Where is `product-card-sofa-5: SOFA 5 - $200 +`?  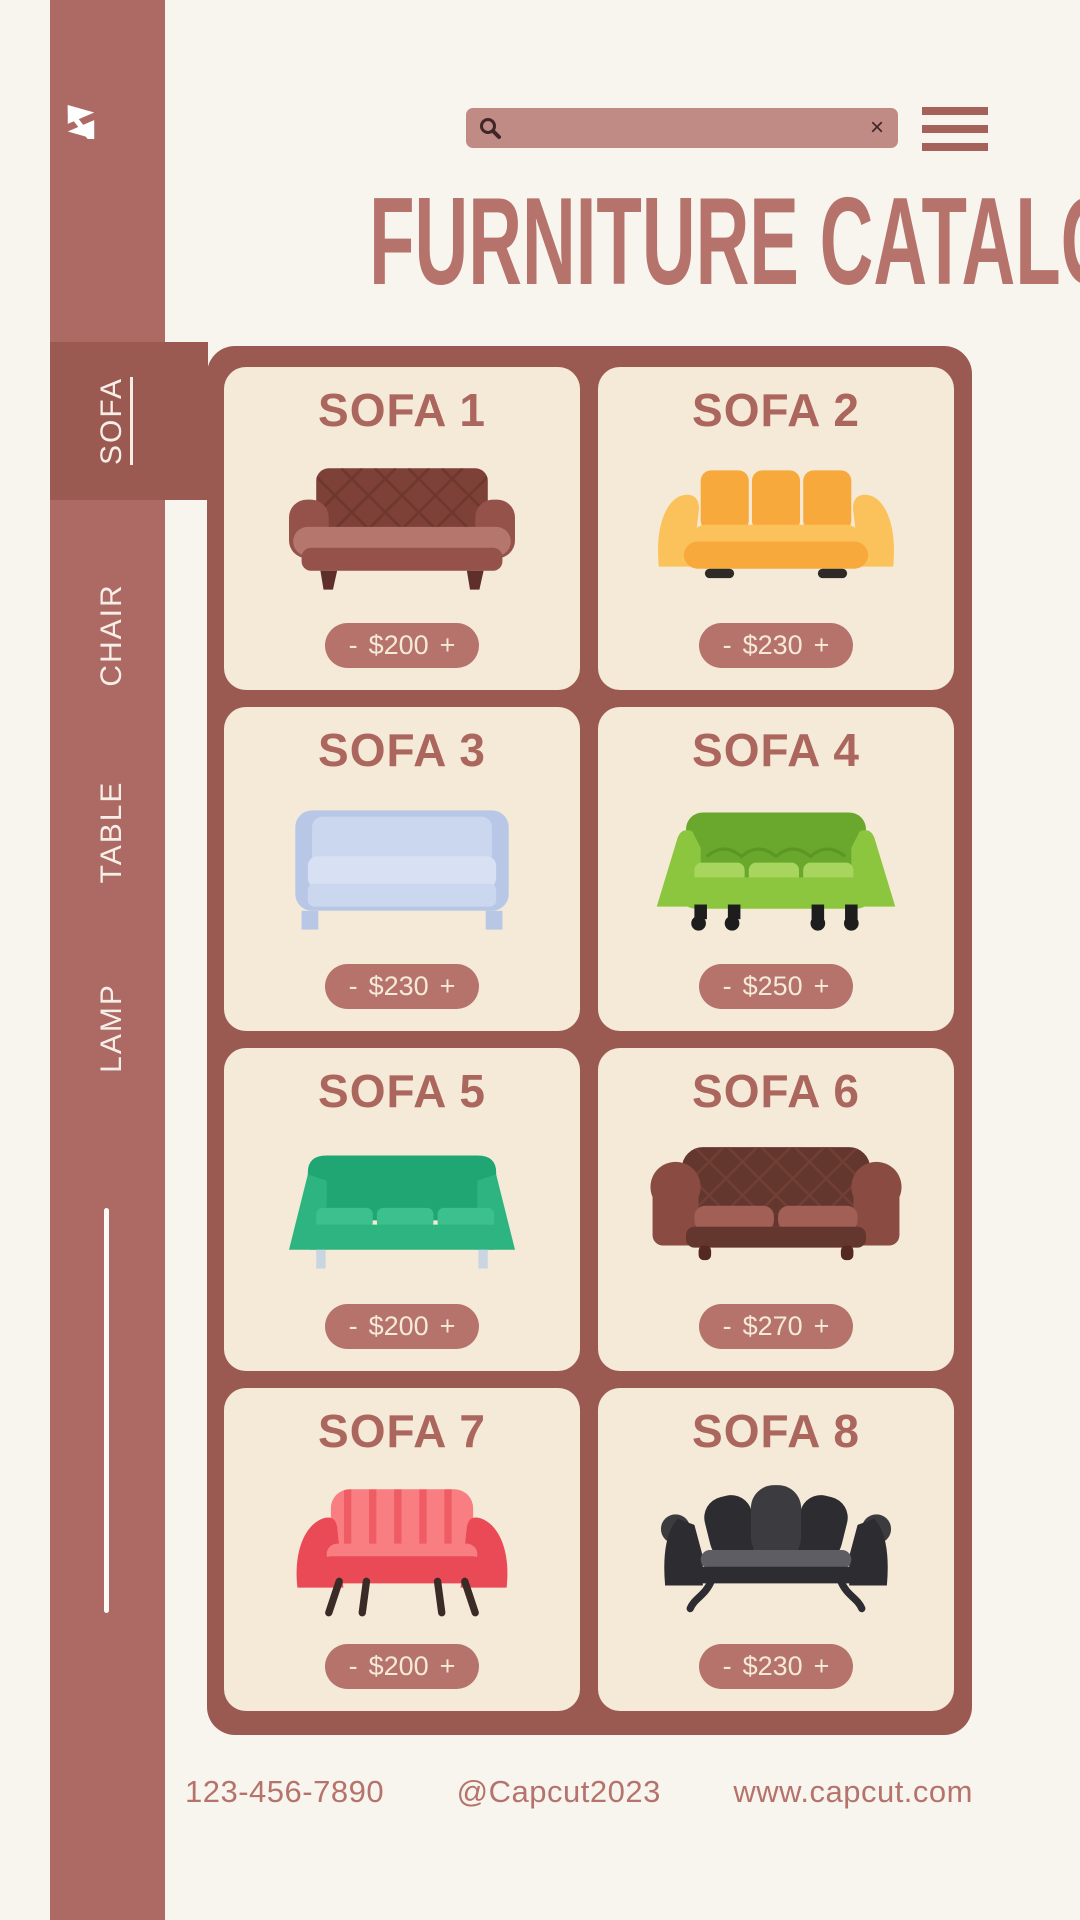 product-card-sofa-5: SOFA 5 - $200 + is located at coordinates (402, 1209).